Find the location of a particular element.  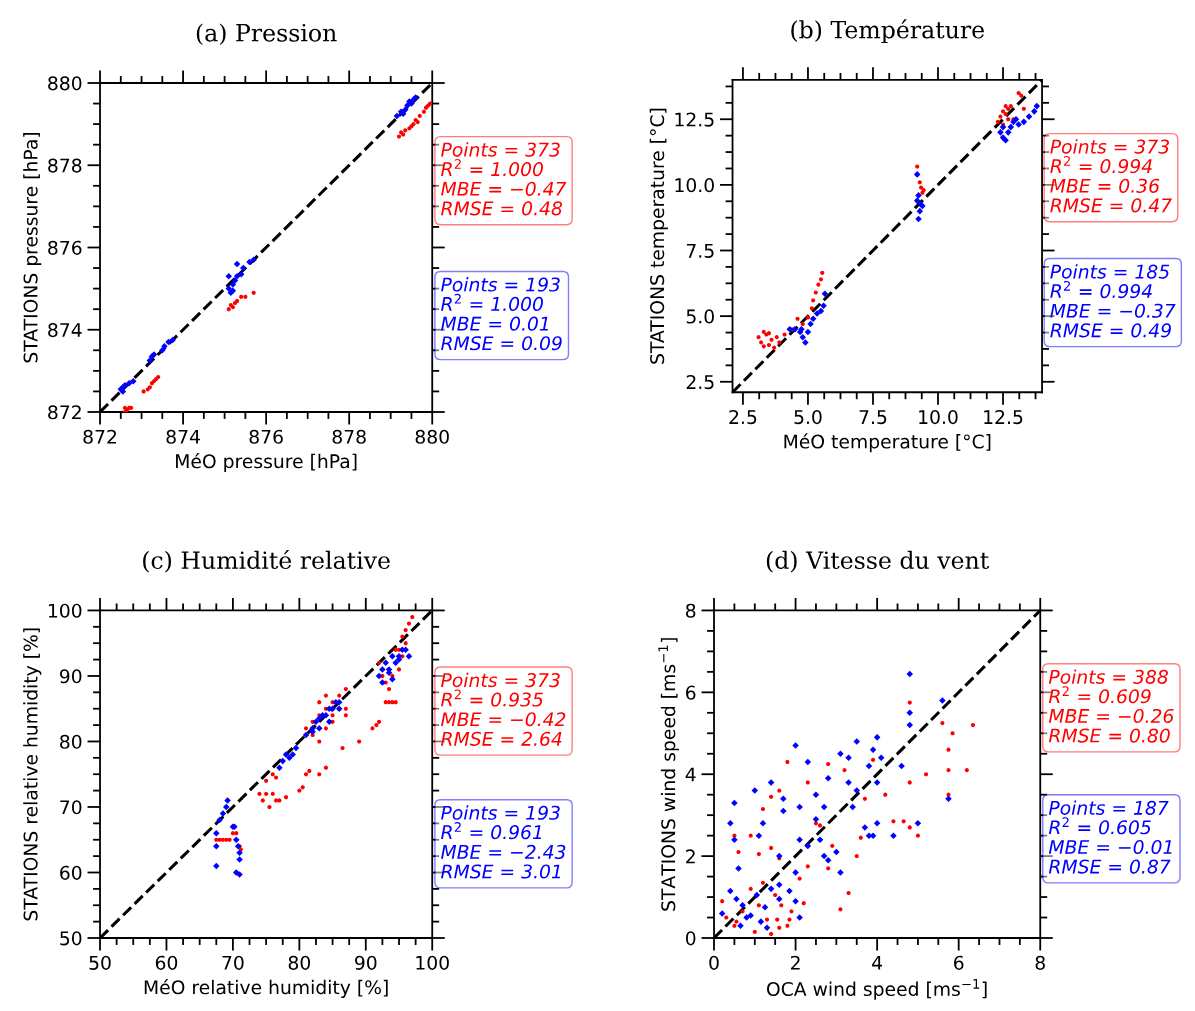

x-tick-label: 8 is located at coordinates (1040, 962).